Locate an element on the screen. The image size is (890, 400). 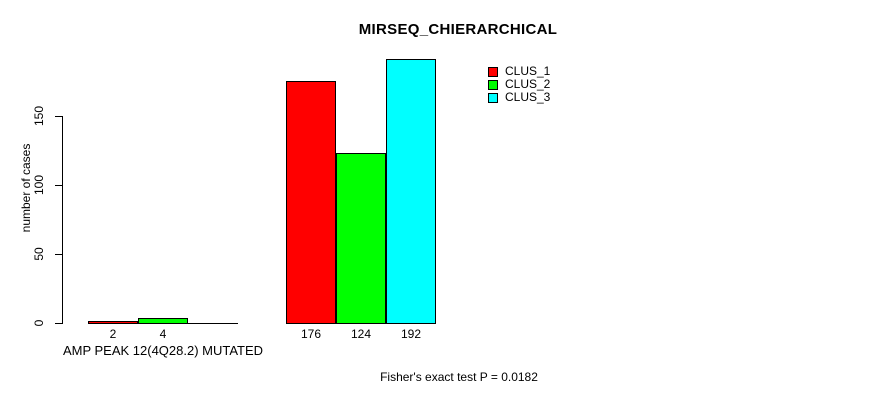
bar-value-label: 176 is located at coordinates (311, 334).